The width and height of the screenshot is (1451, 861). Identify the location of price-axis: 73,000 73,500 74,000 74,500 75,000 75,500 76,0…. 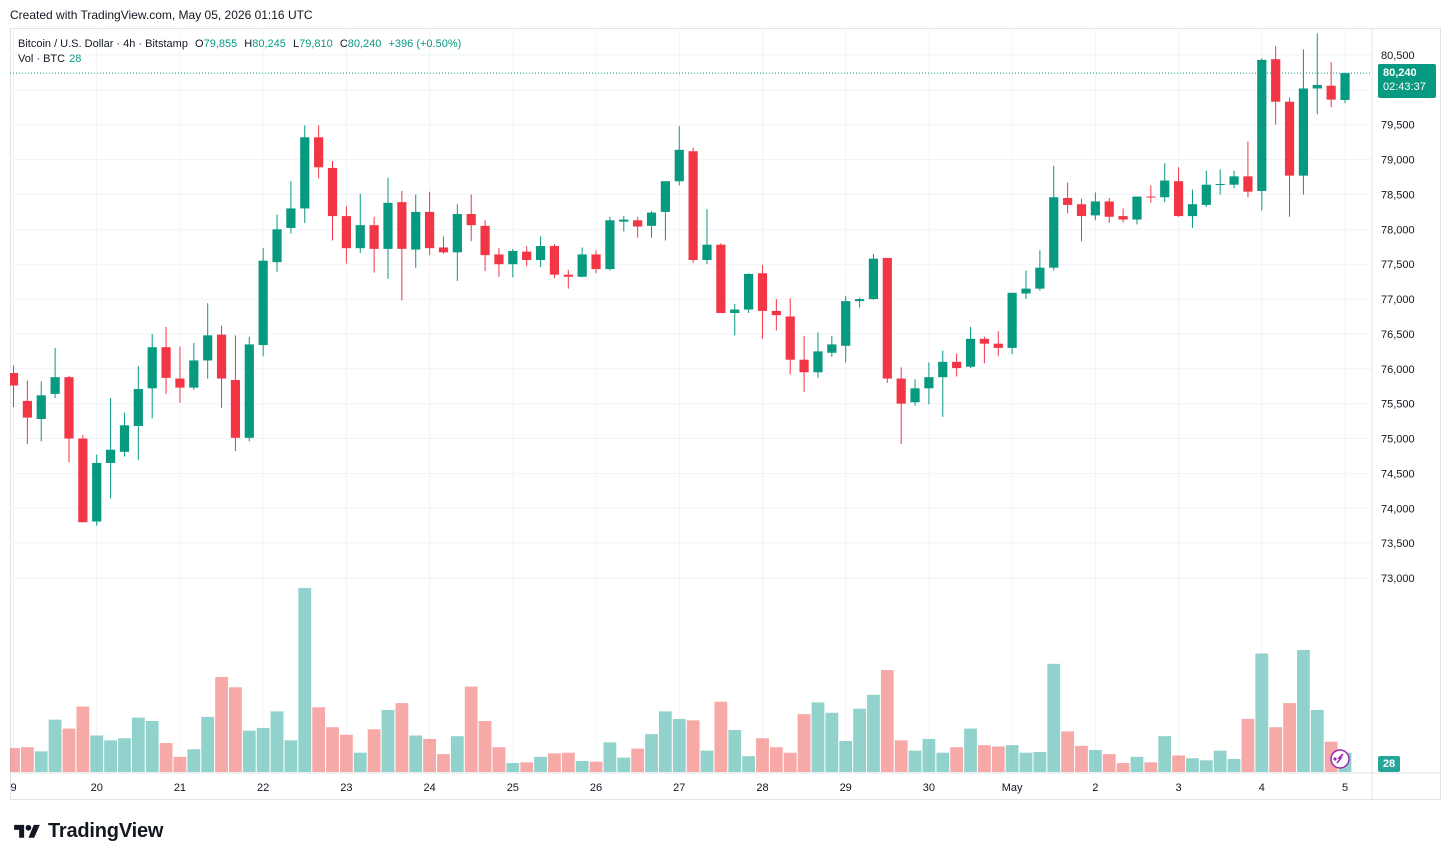
(1398, 317).